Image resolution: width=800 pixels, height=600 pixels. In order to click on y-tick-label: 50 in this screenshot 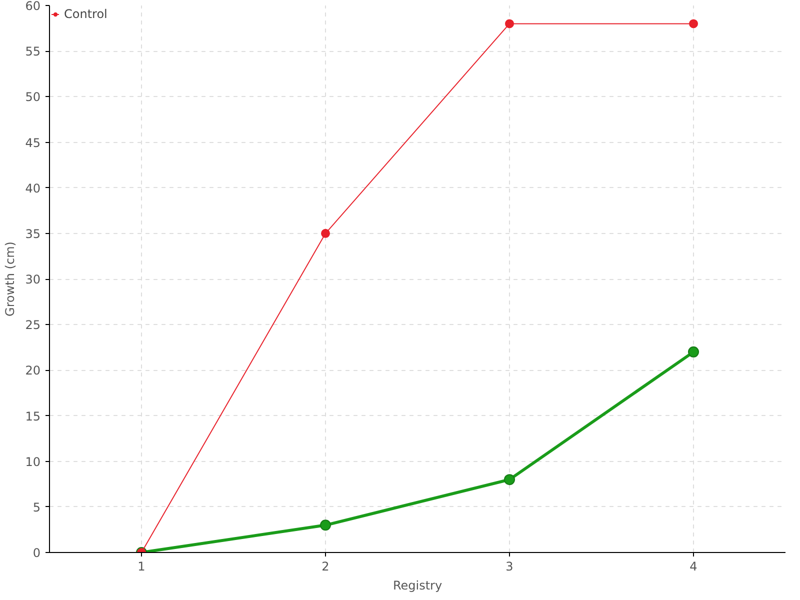, I will do `click(33, 97)`.